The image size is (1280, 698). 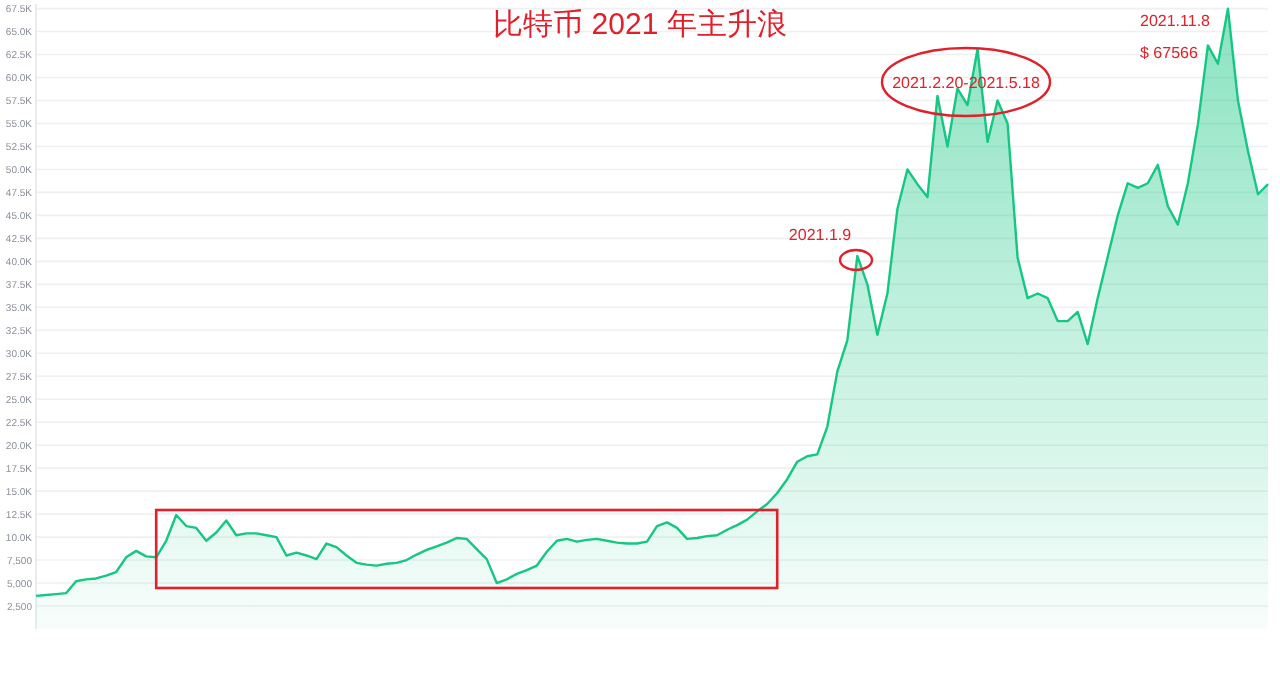 What do you see at coordinates (640, 25) in the screenshot?
I see `chart-title: 比特币 2021 年主升浪` at bounding box center [640, 25].